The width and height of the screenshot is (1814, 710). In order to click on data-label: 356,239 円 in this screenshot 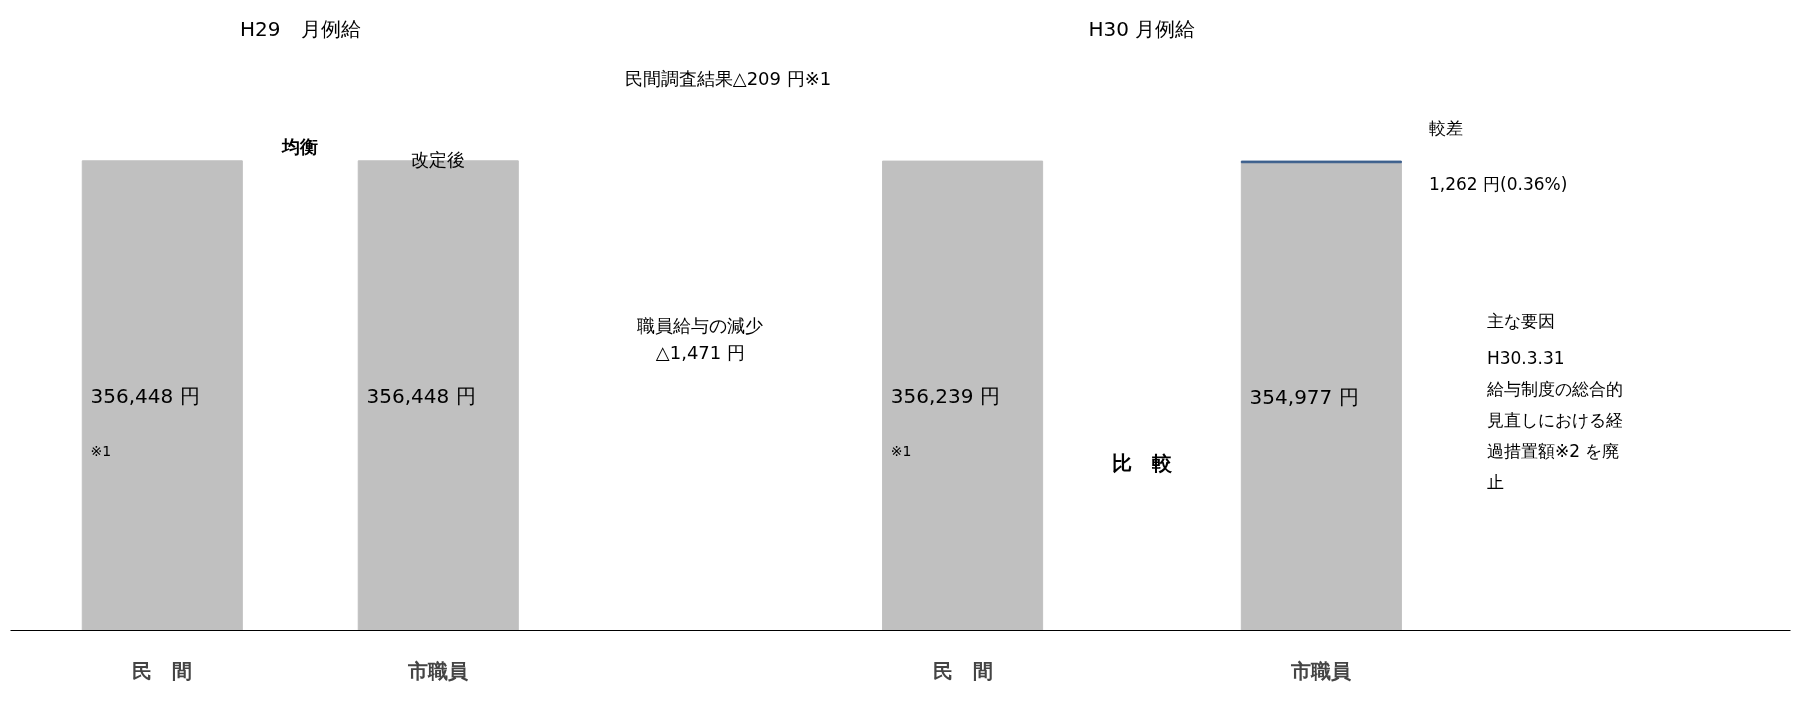, I will do `click(945, 395)`.